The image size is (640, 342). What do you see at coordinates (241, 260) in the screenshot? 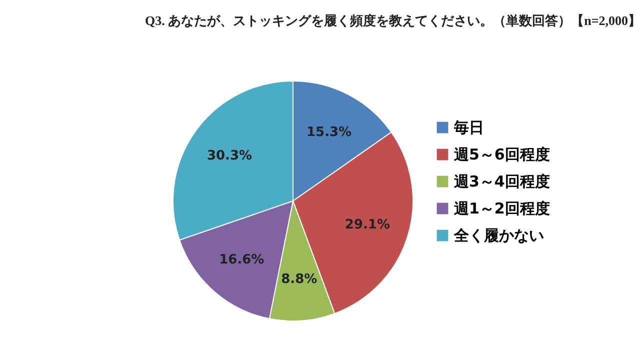
I see `data-label: 16.6%` at bounding box center [241, 260].